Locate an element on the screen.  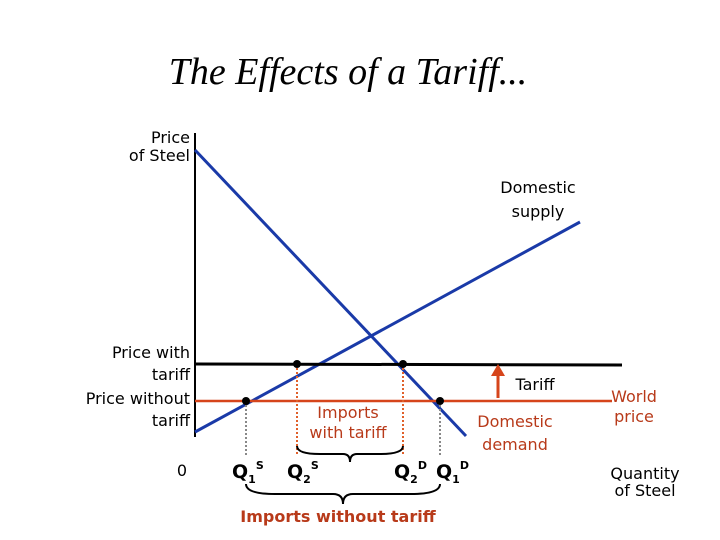
origin: 0 is located at coordinates (182, 470).